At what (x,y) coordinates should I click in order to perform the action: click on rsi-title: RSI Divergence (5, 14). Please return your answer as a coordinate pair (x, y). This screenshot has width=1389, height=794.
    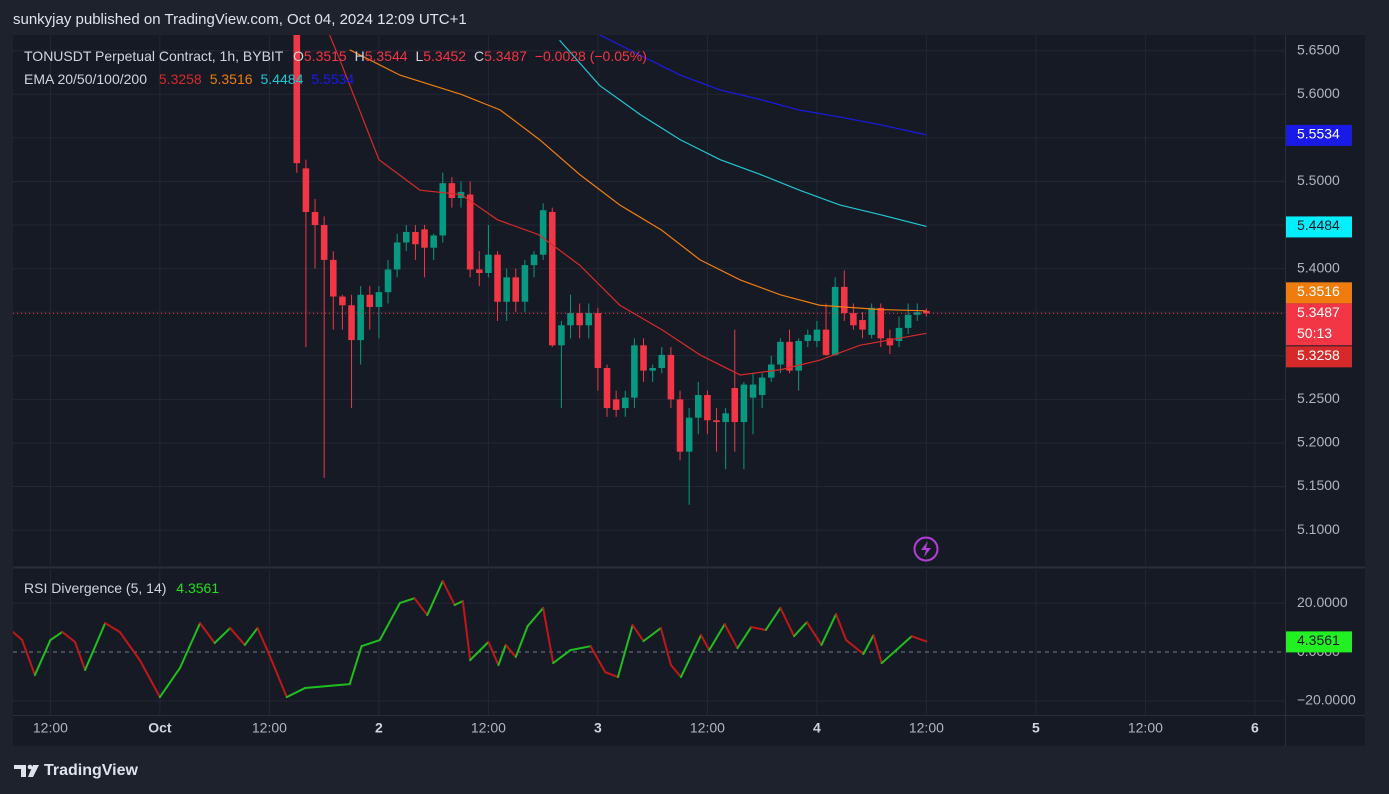
    Looking at the image, I should click on (95, 588).